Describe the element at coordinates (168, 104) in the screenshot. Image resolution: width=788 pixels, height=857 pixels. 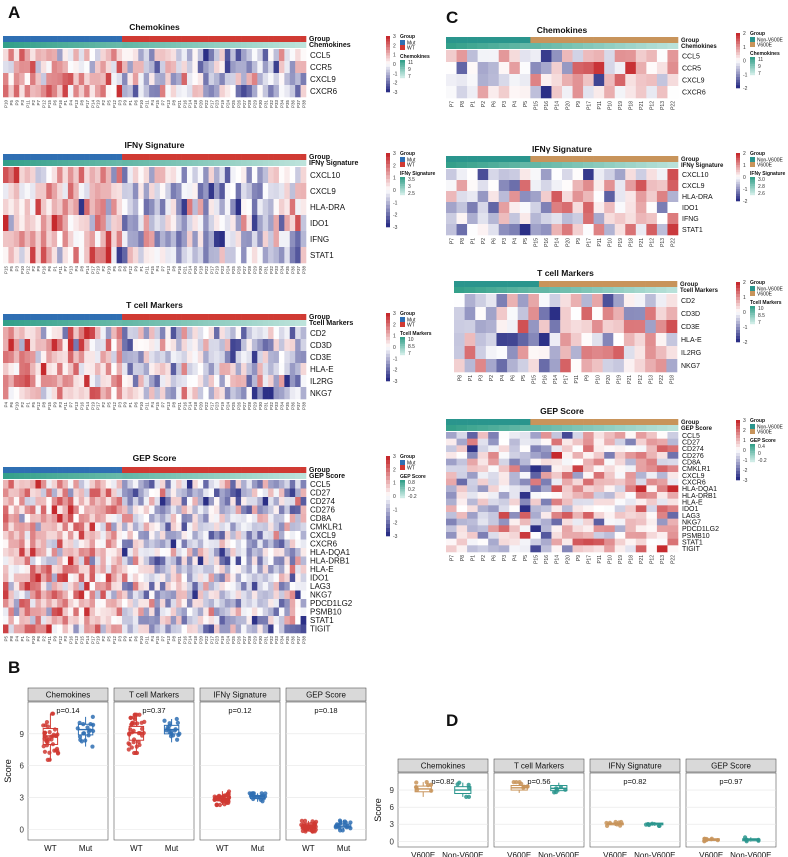
I see `sample-label: P13` at that location.